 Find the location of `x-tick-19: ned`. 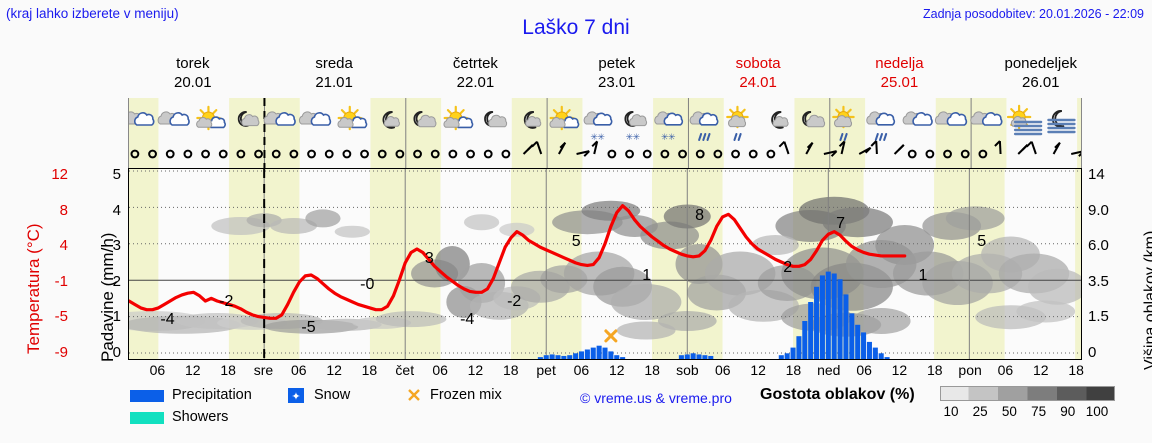

x-tick-19: ned is located at coordinates (829, 370).